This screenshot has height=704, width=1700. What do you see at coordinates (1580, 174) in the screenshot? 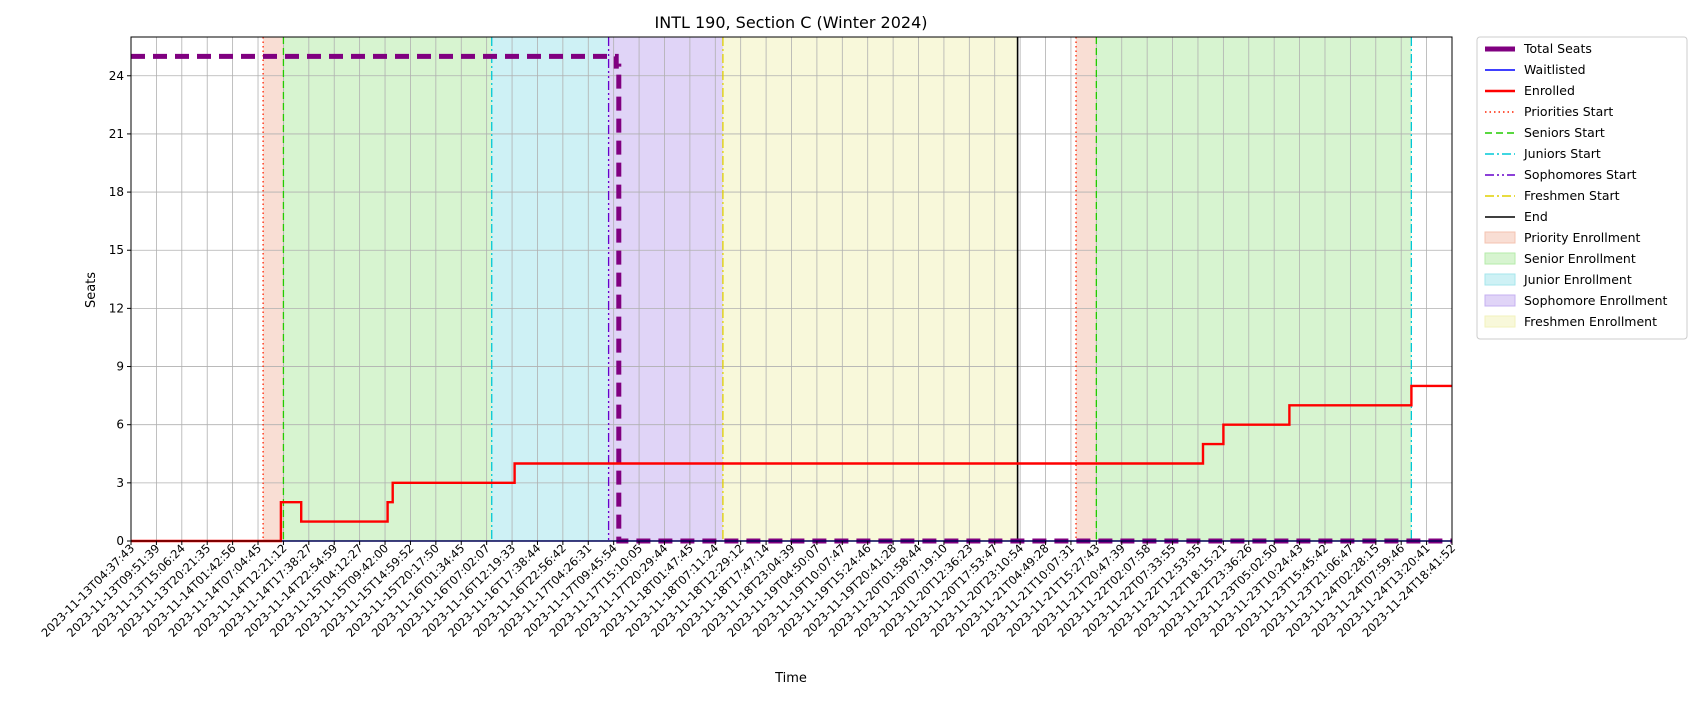
I see `legend-label-sophomores-start: Sophomores Start` at bounding box center [1580, 174].